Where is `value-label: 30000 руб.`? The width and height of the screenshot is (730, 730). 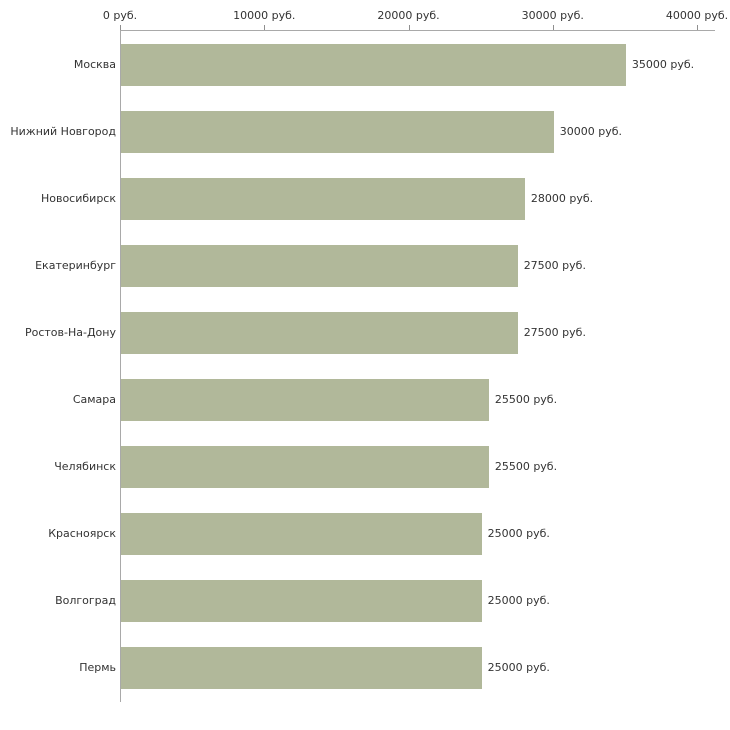 value-label: 30000 руб. is located at coordinates (591, 131).